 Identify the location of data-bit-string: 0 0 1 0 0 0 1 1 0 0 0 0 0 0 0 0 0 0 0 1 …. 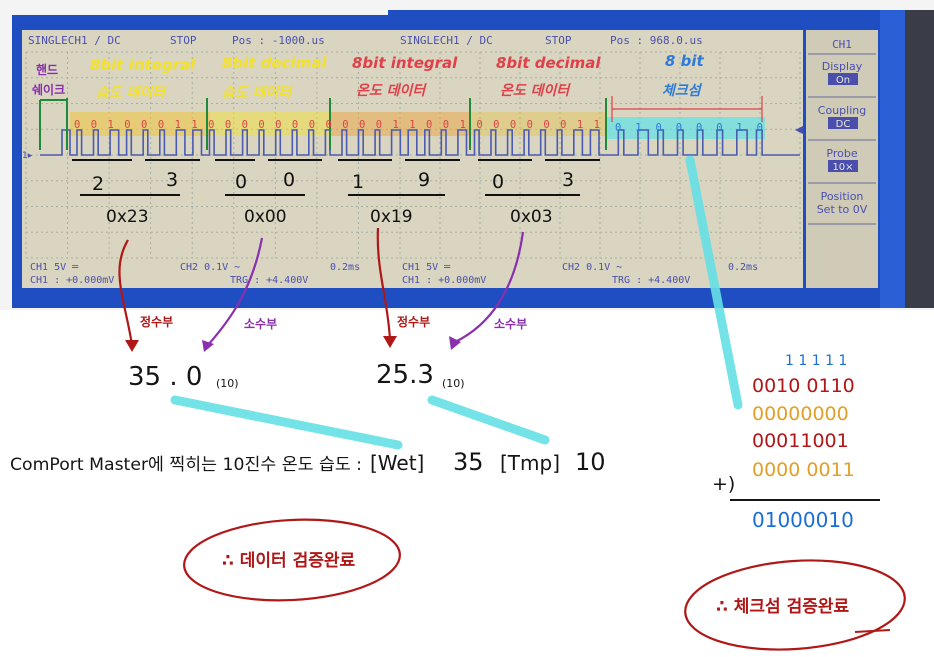
(337, 125).